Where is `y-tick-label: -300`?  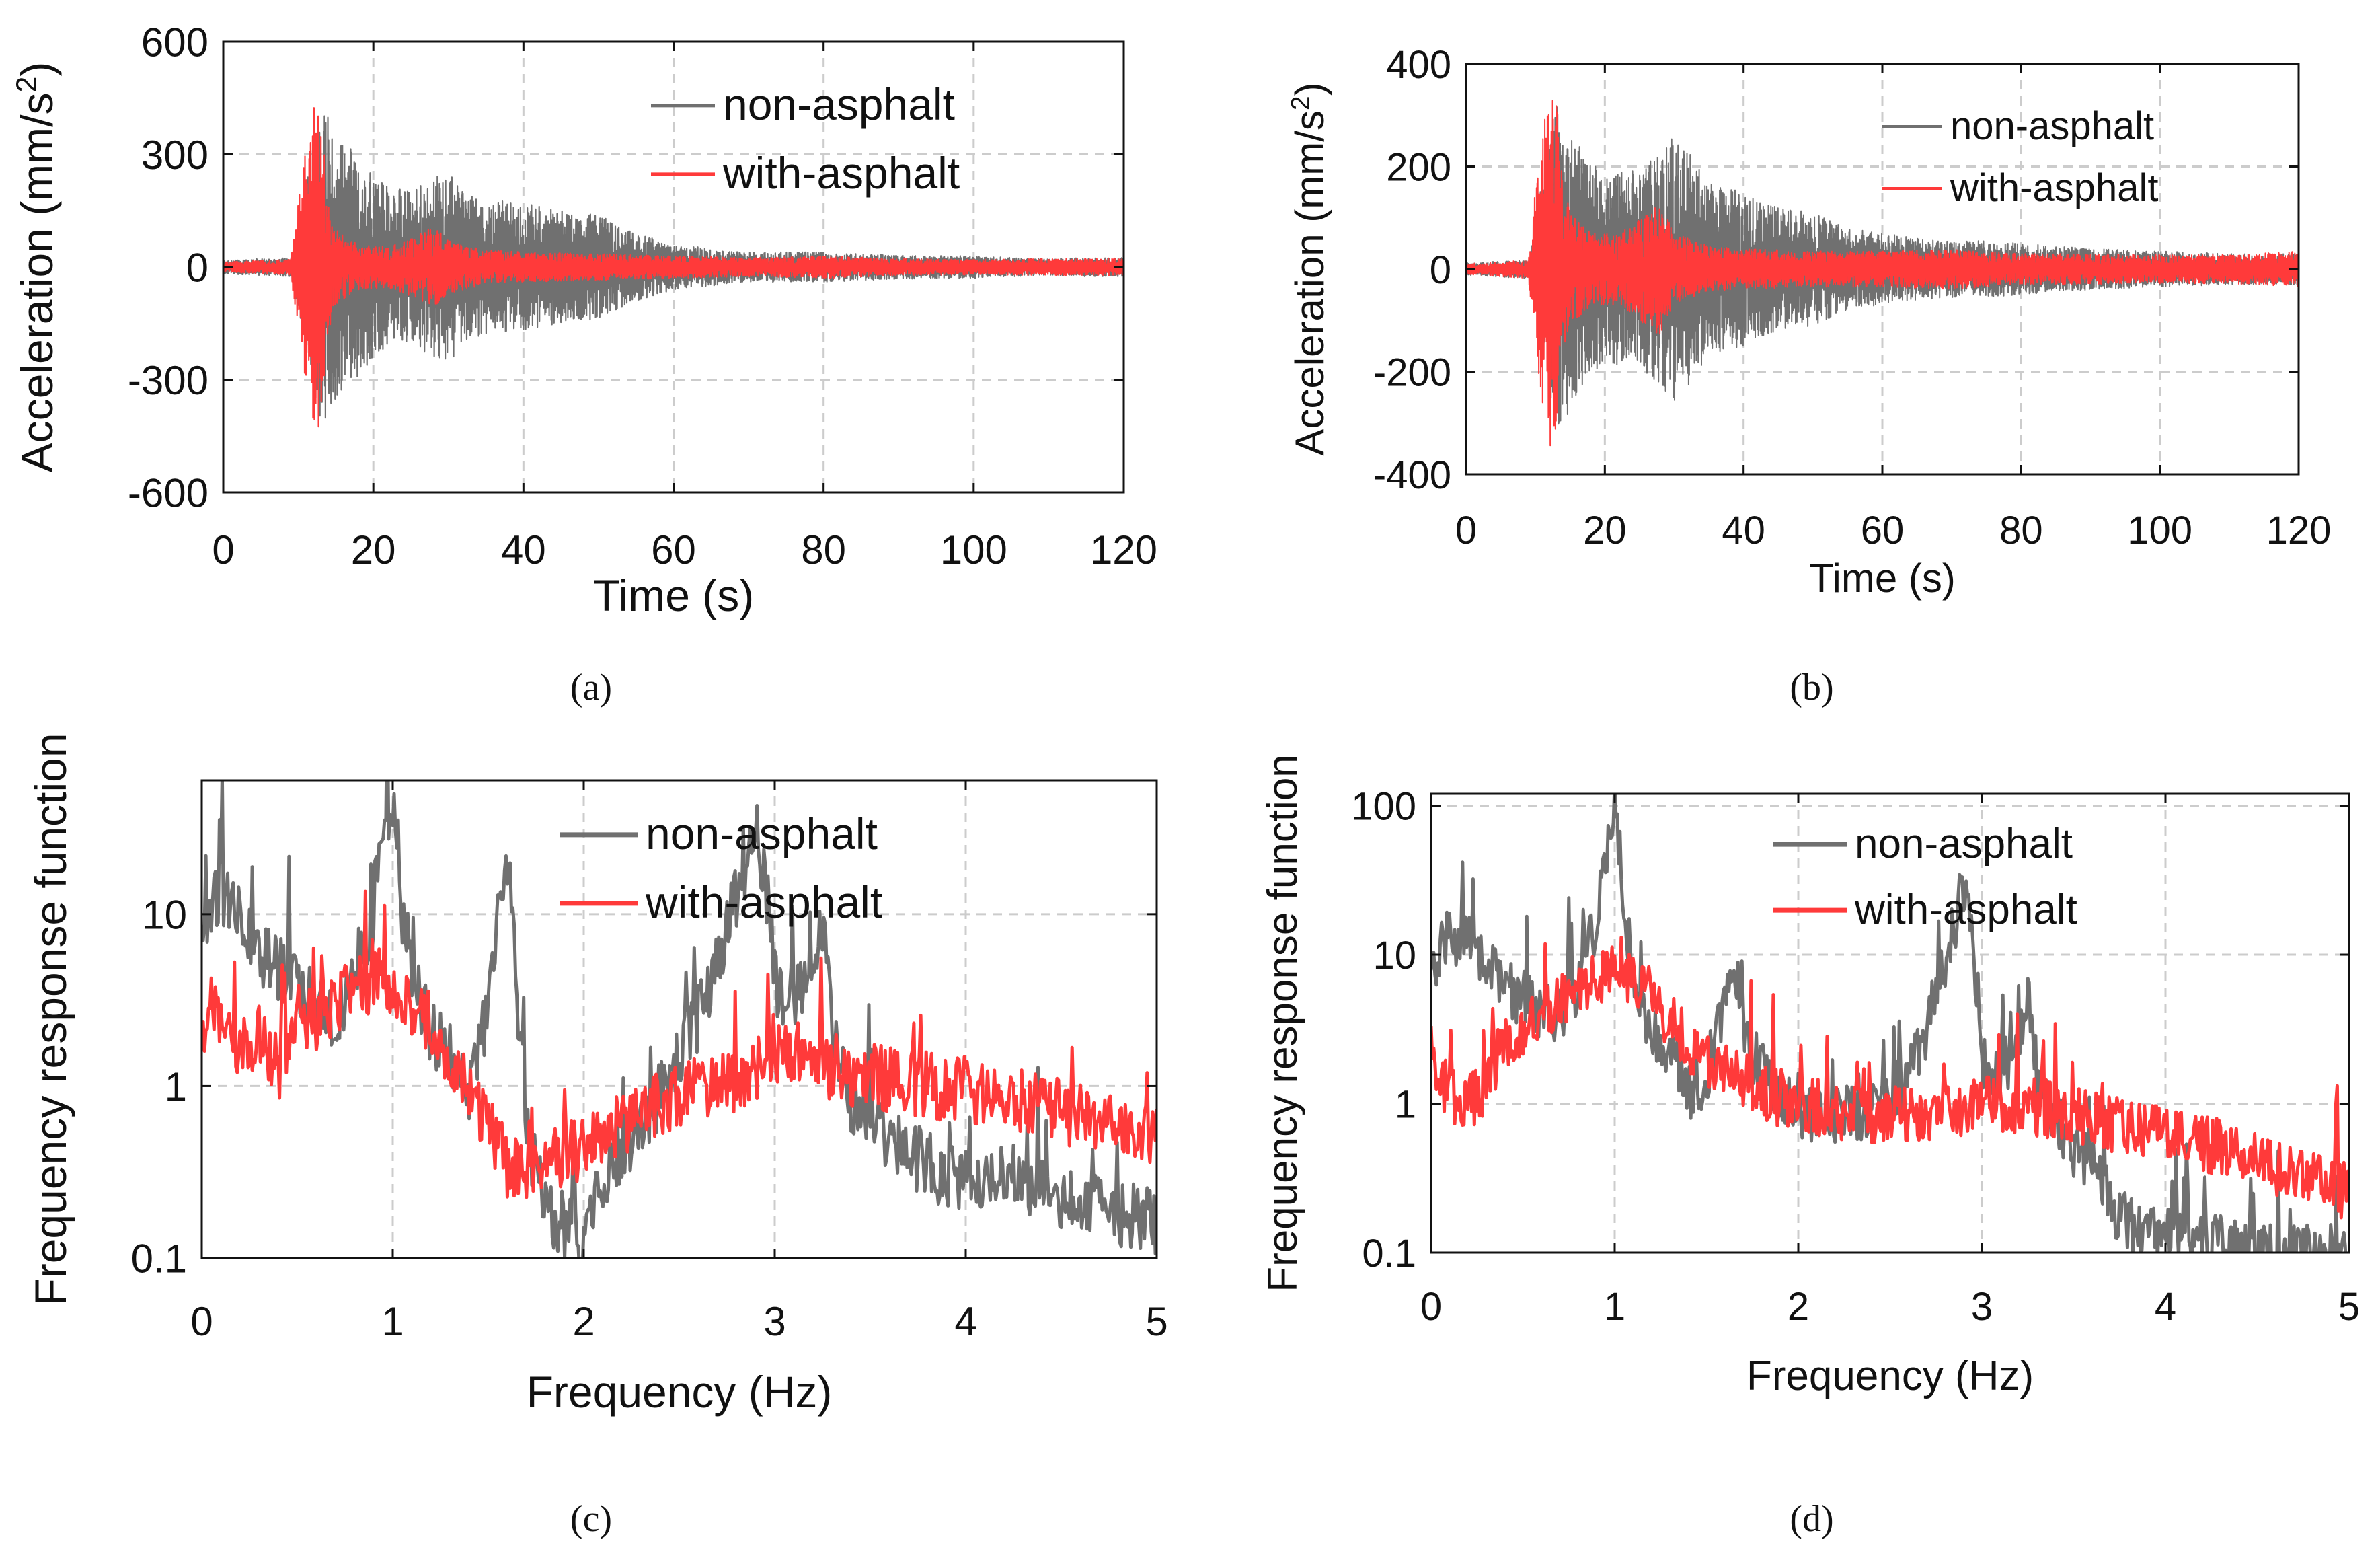 y-tick-label: -300 is located at coordinates (168, 380).